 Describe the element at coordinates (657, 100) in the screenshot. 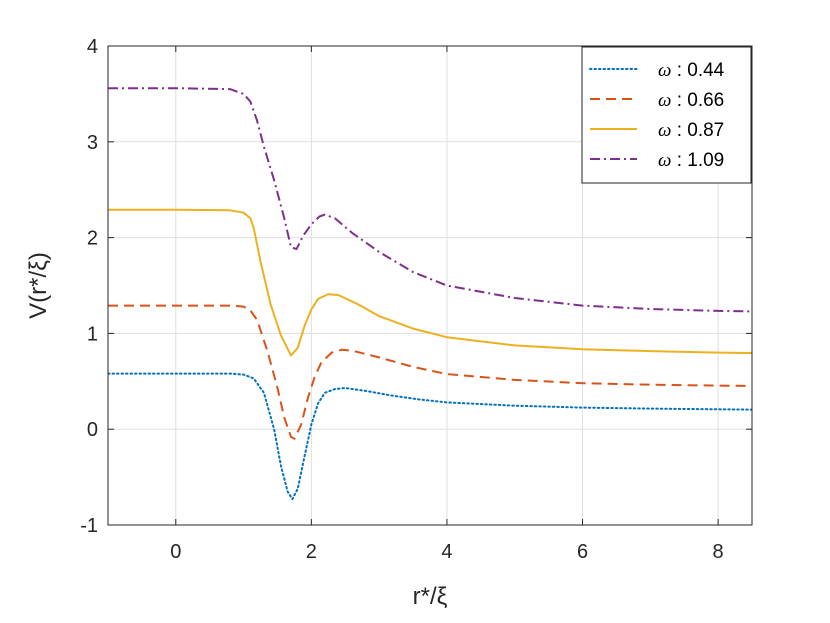

I see `legend-entry-2: ω : 0.66` at that location.